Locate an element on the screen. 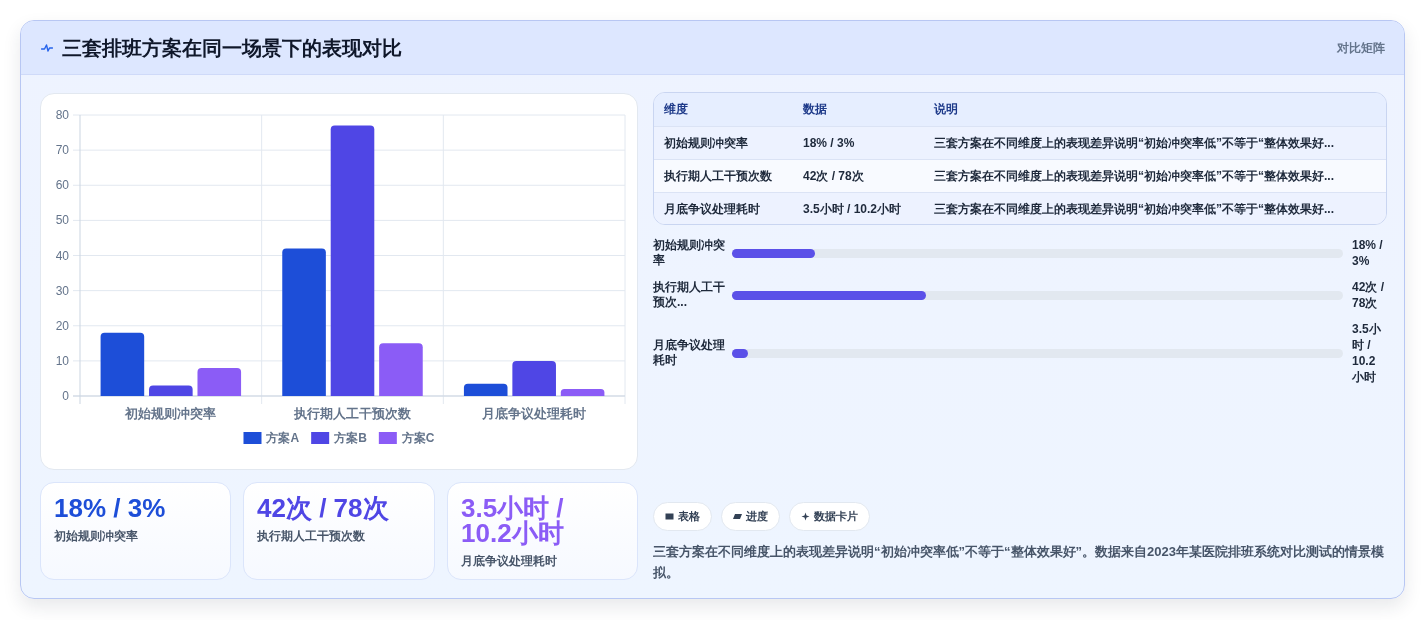 This screenshot has height=620, width=1426. legend-label: 方案C is located at coordinates (417, 438).